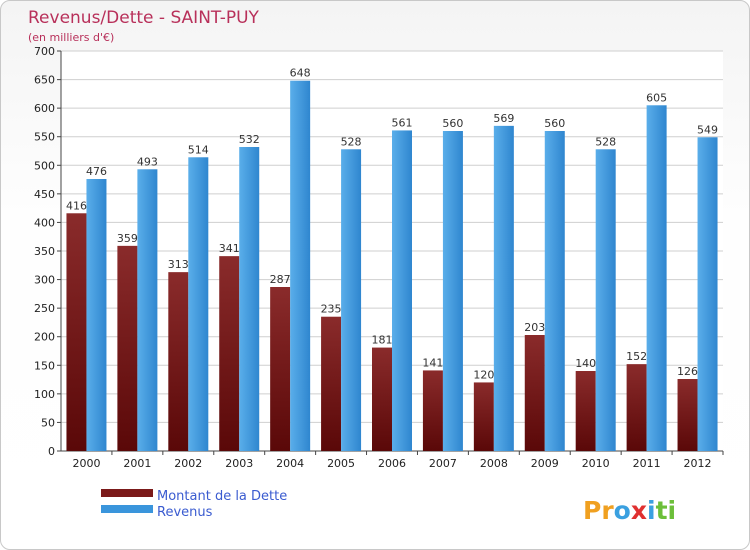  Describe the element at coordinates (144, 18) in the screenshot. I see `chart-title: Revenus/Dette - SAINT-PUY` at that location.